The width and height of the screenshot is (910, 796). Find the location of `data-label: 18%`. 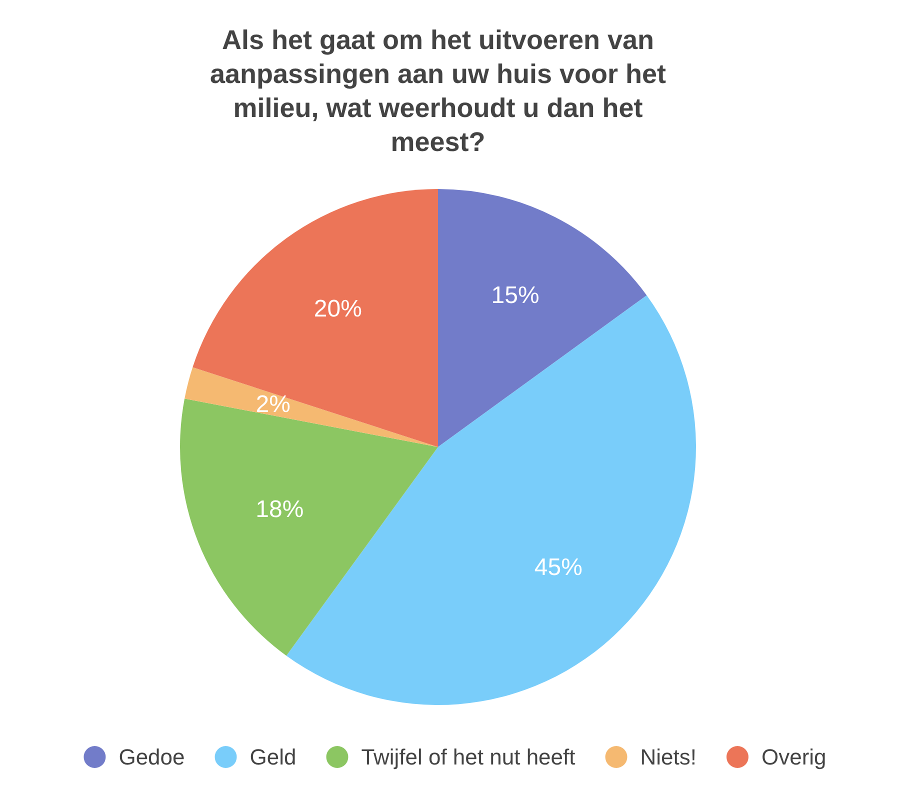

data-label: 18% is located at coordinates (280, 510).